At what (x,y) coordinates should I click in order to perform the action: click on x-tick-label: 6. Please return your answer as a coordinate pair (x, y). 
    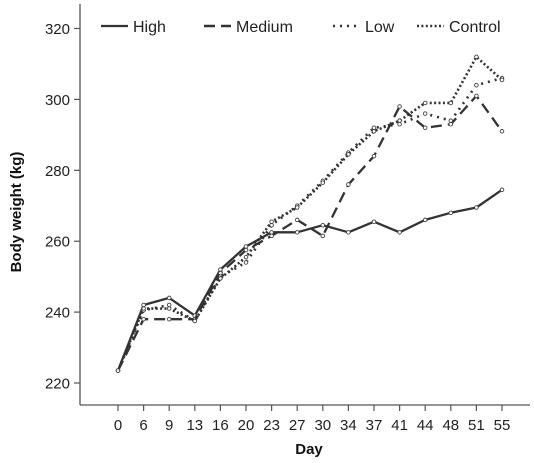
    Looking at the image, I should click on (143, 425).